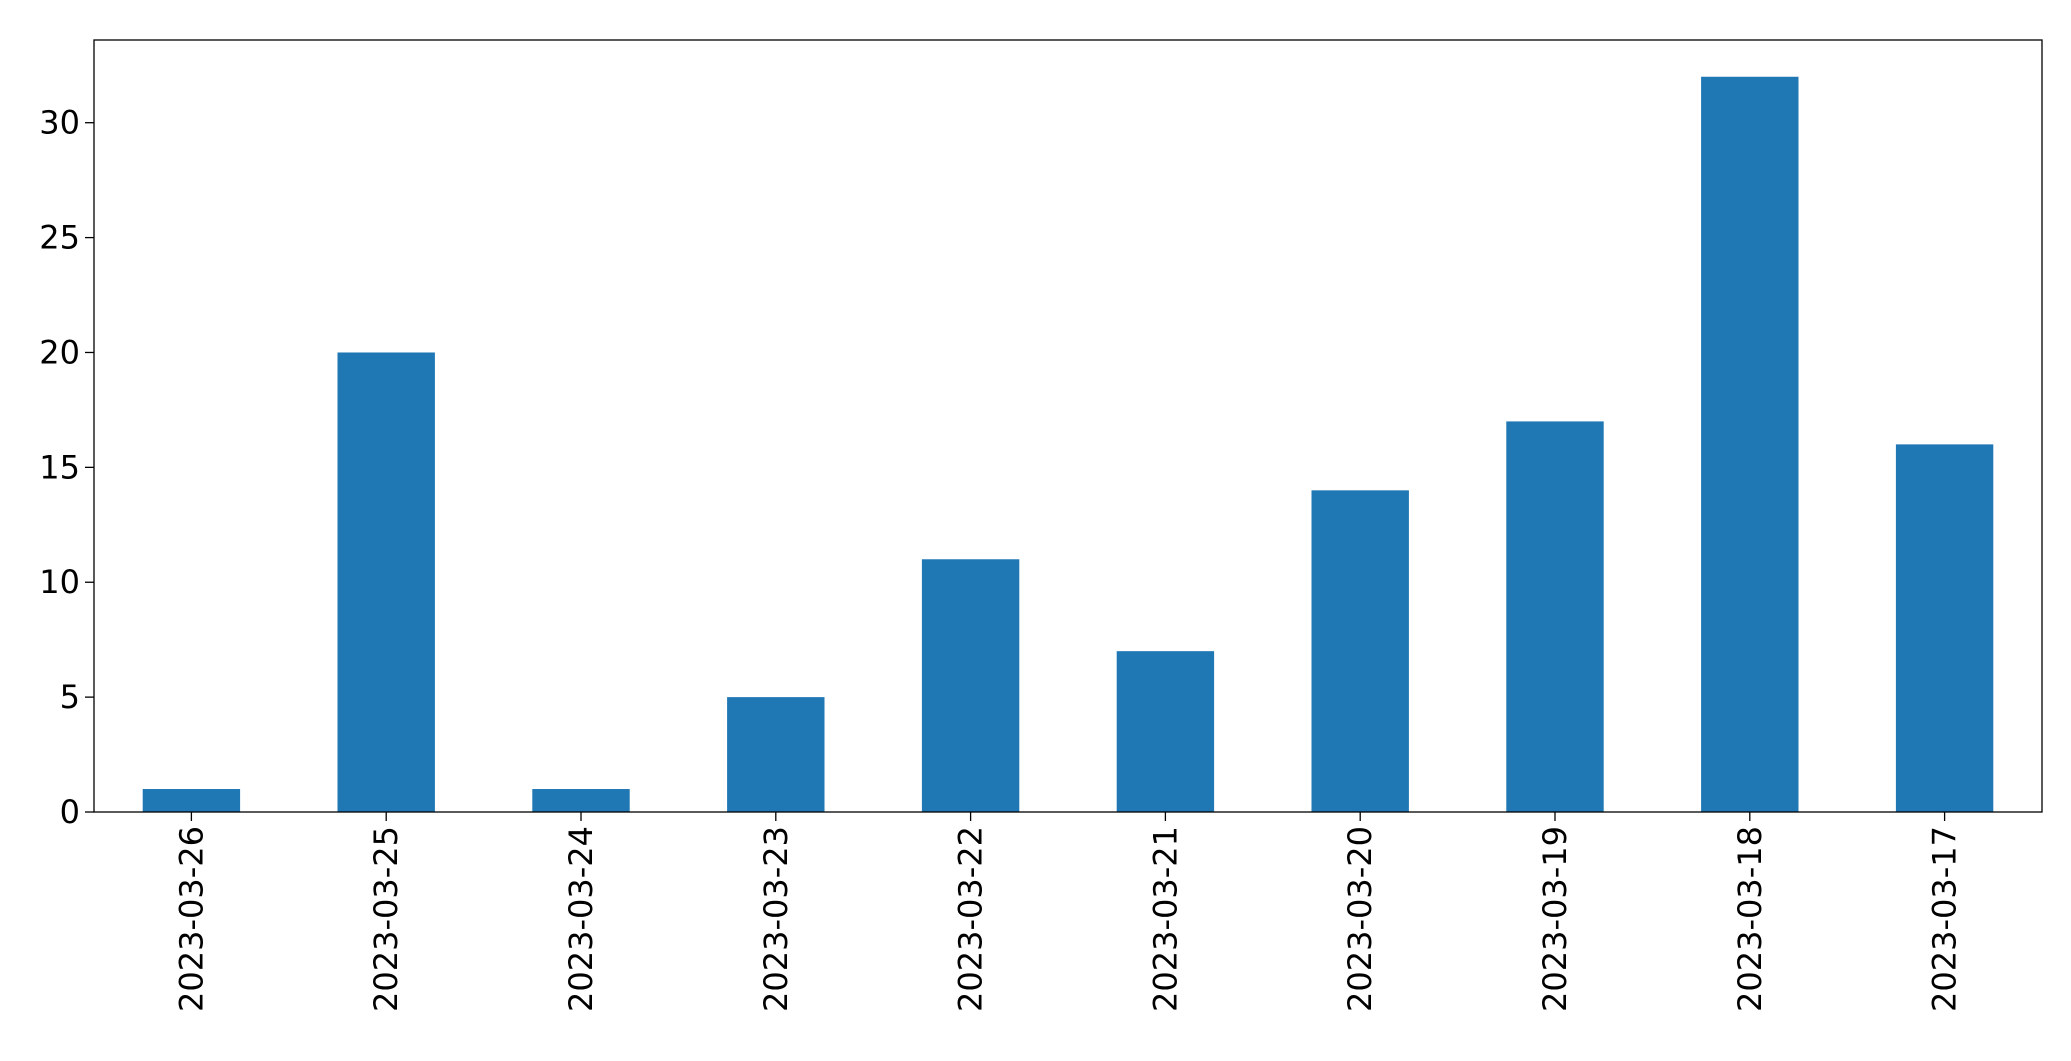 Image resolution: width=2071 pixels, height=1061 pixels. What do you see at coordinates (191, 919) in the screenshot?
I see `x-tick-label: 2023-03-26` at bounding box center [191, 919].